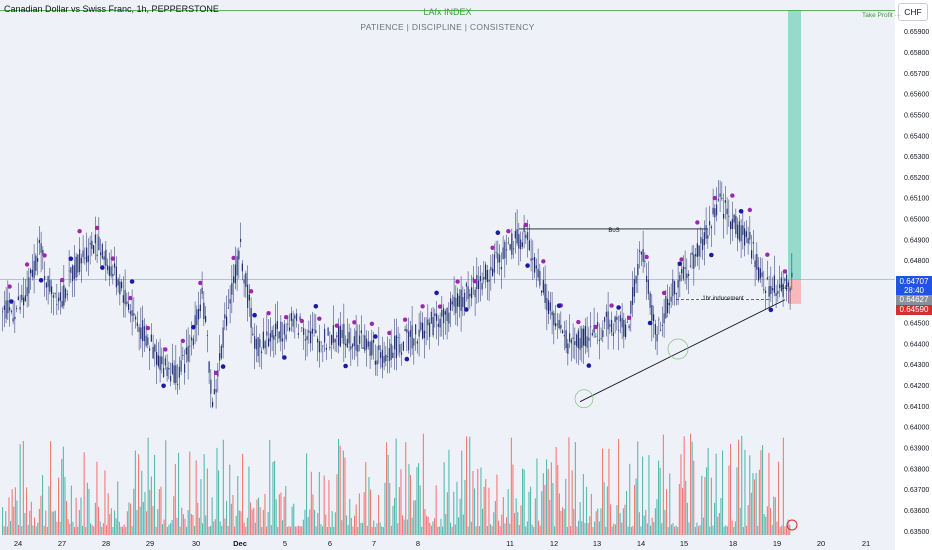 The height and width of the screenshot is (550, 932). What do you see at coordinates (597, 543) in the screenshot?
I see `x-tick-label: 13` at bounding box center [597, 543].